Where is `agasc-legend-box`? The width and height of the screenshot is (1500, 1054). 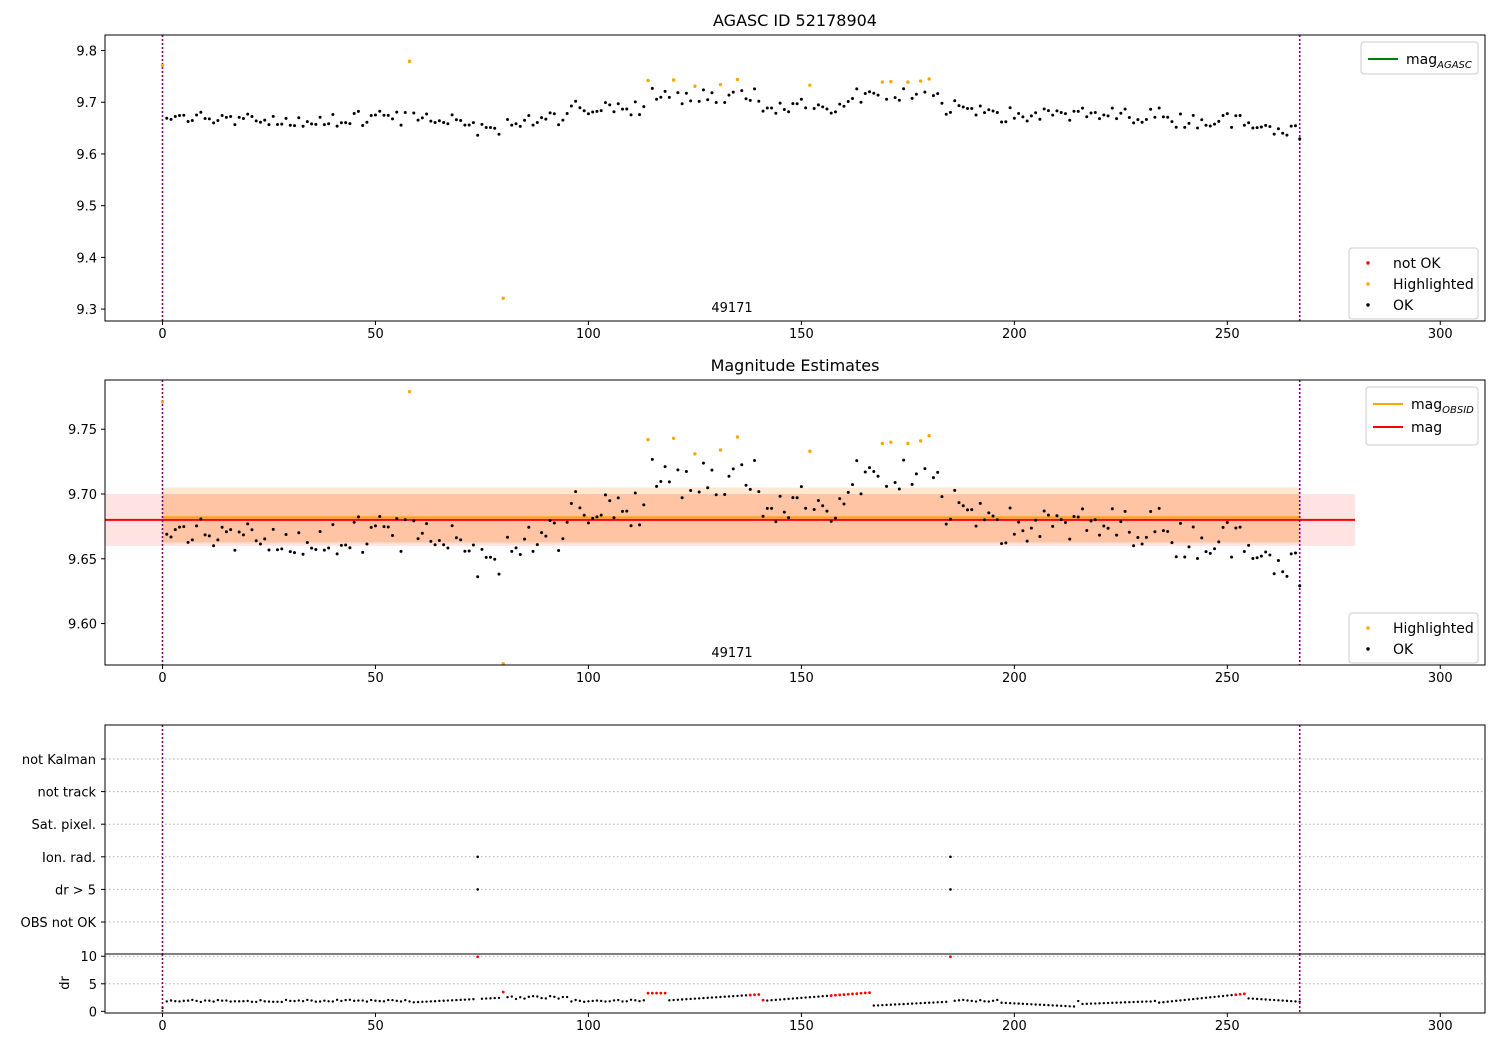 agasc-legend-box is located at coordinates (1413, 283).